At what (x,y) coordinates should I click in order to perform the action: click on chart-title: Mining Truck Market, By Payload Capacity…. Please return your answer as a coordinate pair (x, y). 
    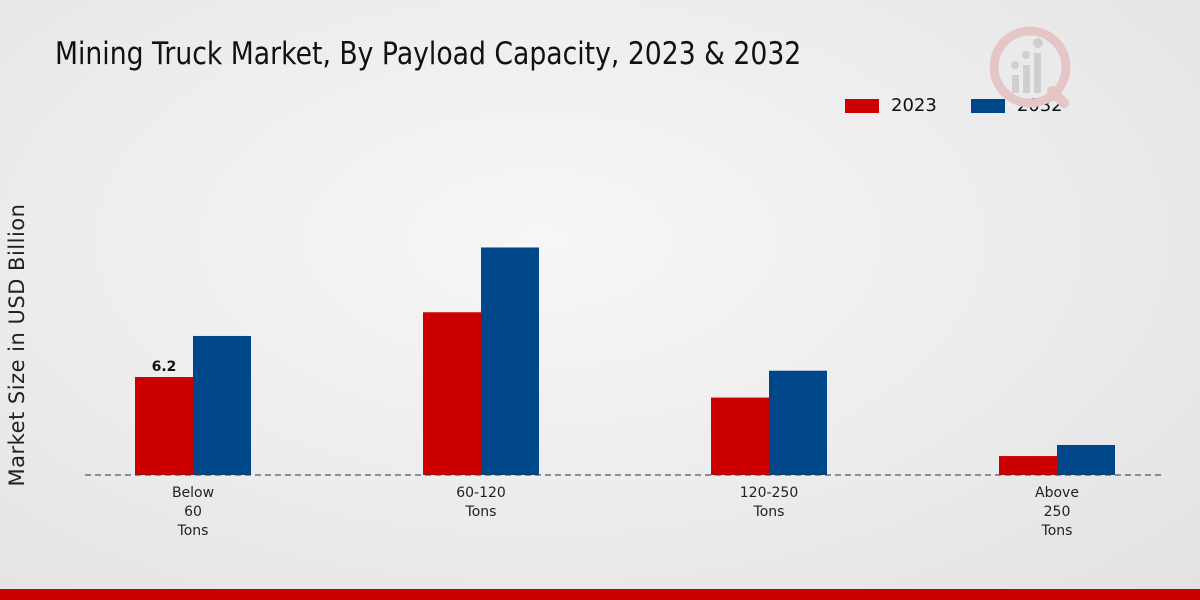
    Looking at the image, I should click on (428, 54).